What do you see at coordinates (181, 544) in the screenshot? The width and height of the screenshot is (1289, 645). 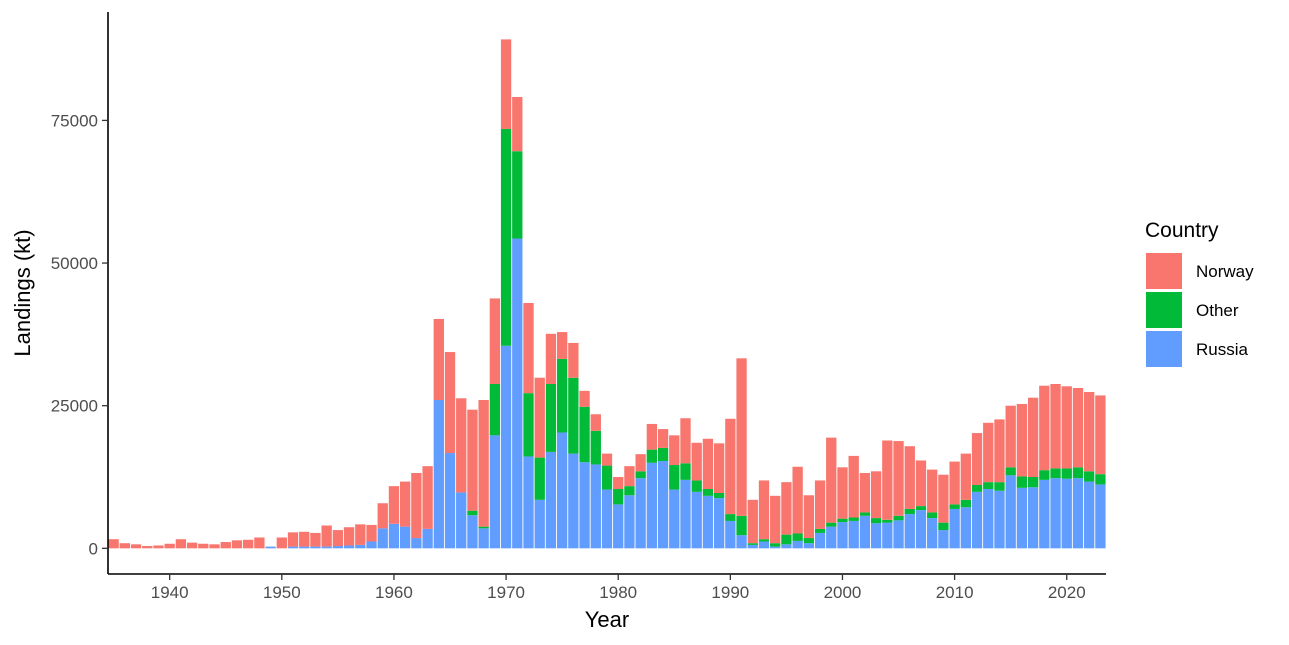 I see `bar-norway-1941` at bounding box center [181, 544].